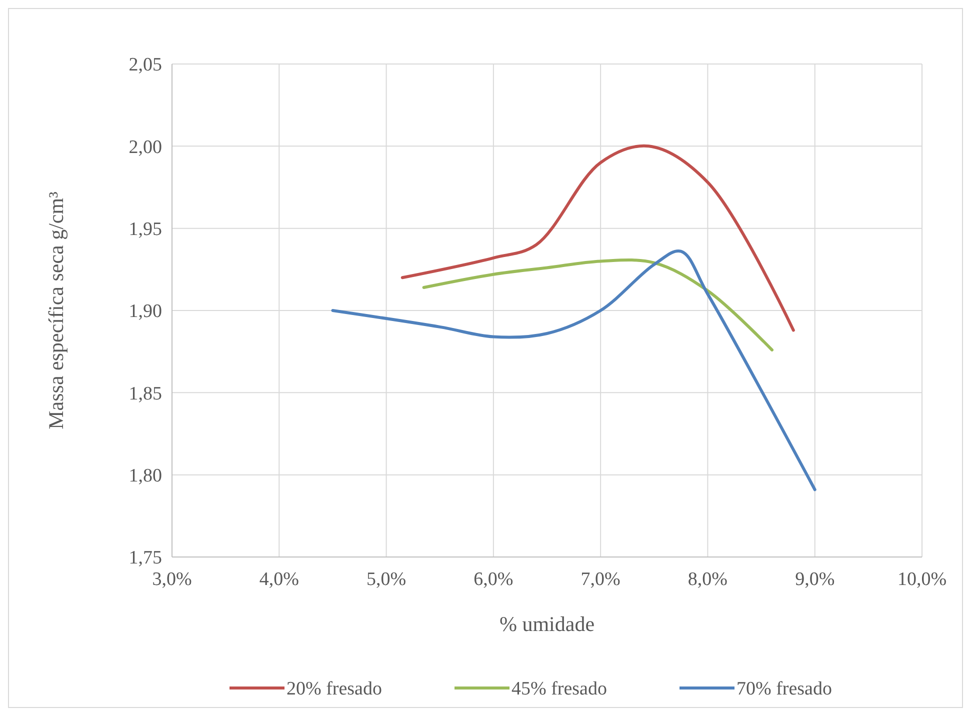 Image resolution: width=971 pixels, height=716 pixels. Describe the element at coordinates (279, 579) in the screenshot. I see `x-tick-label: 4,0%` at that location.